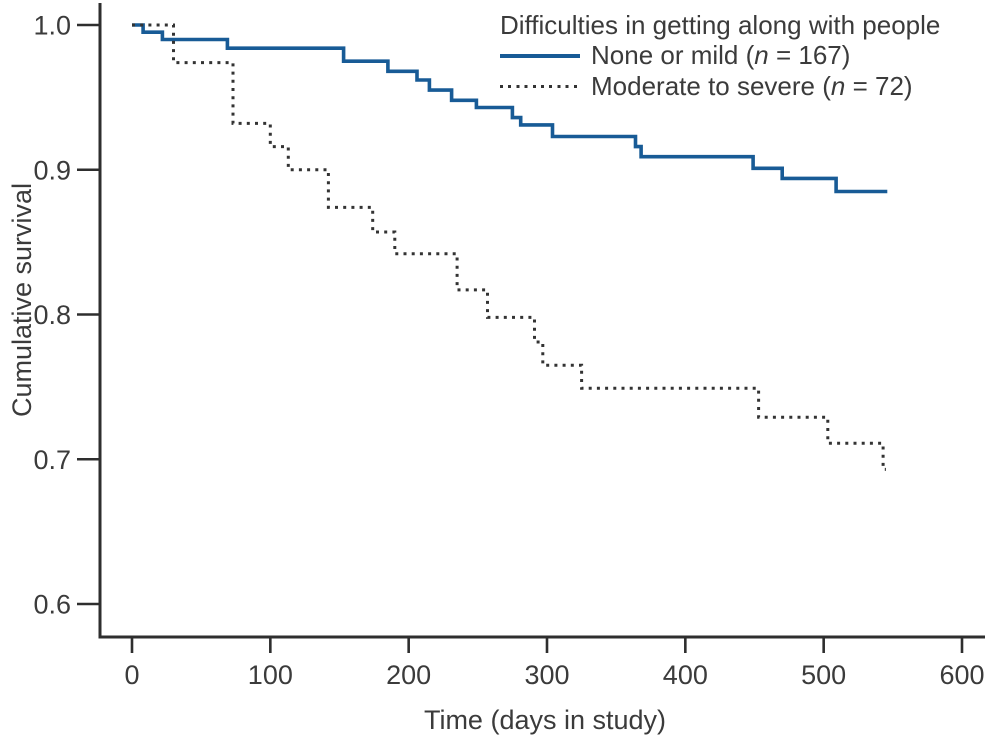 This screenshot has width=994, height=742. Describe the element at coordinates (546, 675) in the screenshot. I see `x-tick-label: 300` at that location.